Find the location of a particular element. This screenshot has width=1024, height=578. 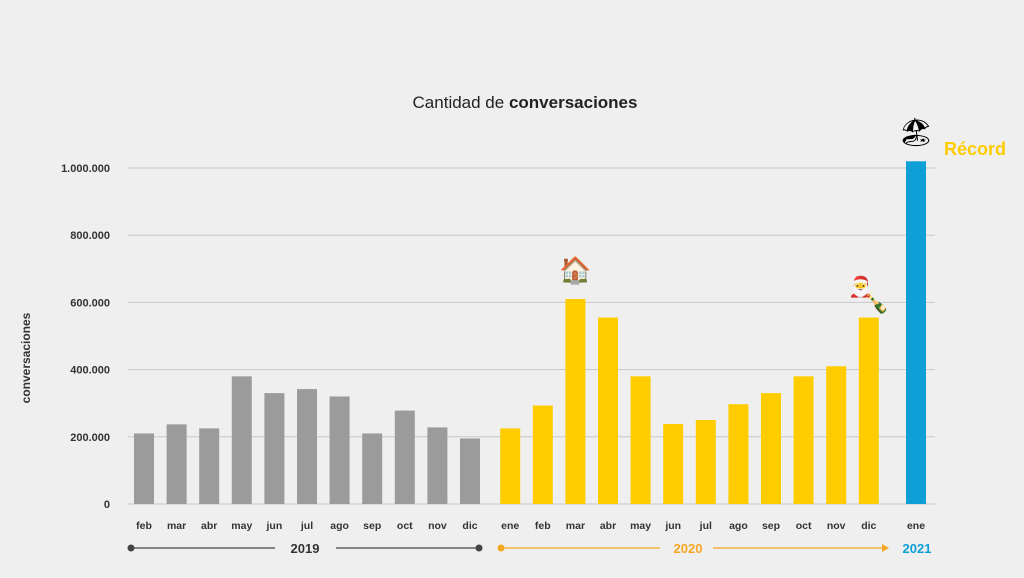

timeline-end-dot is located at coordinates (479, 548).